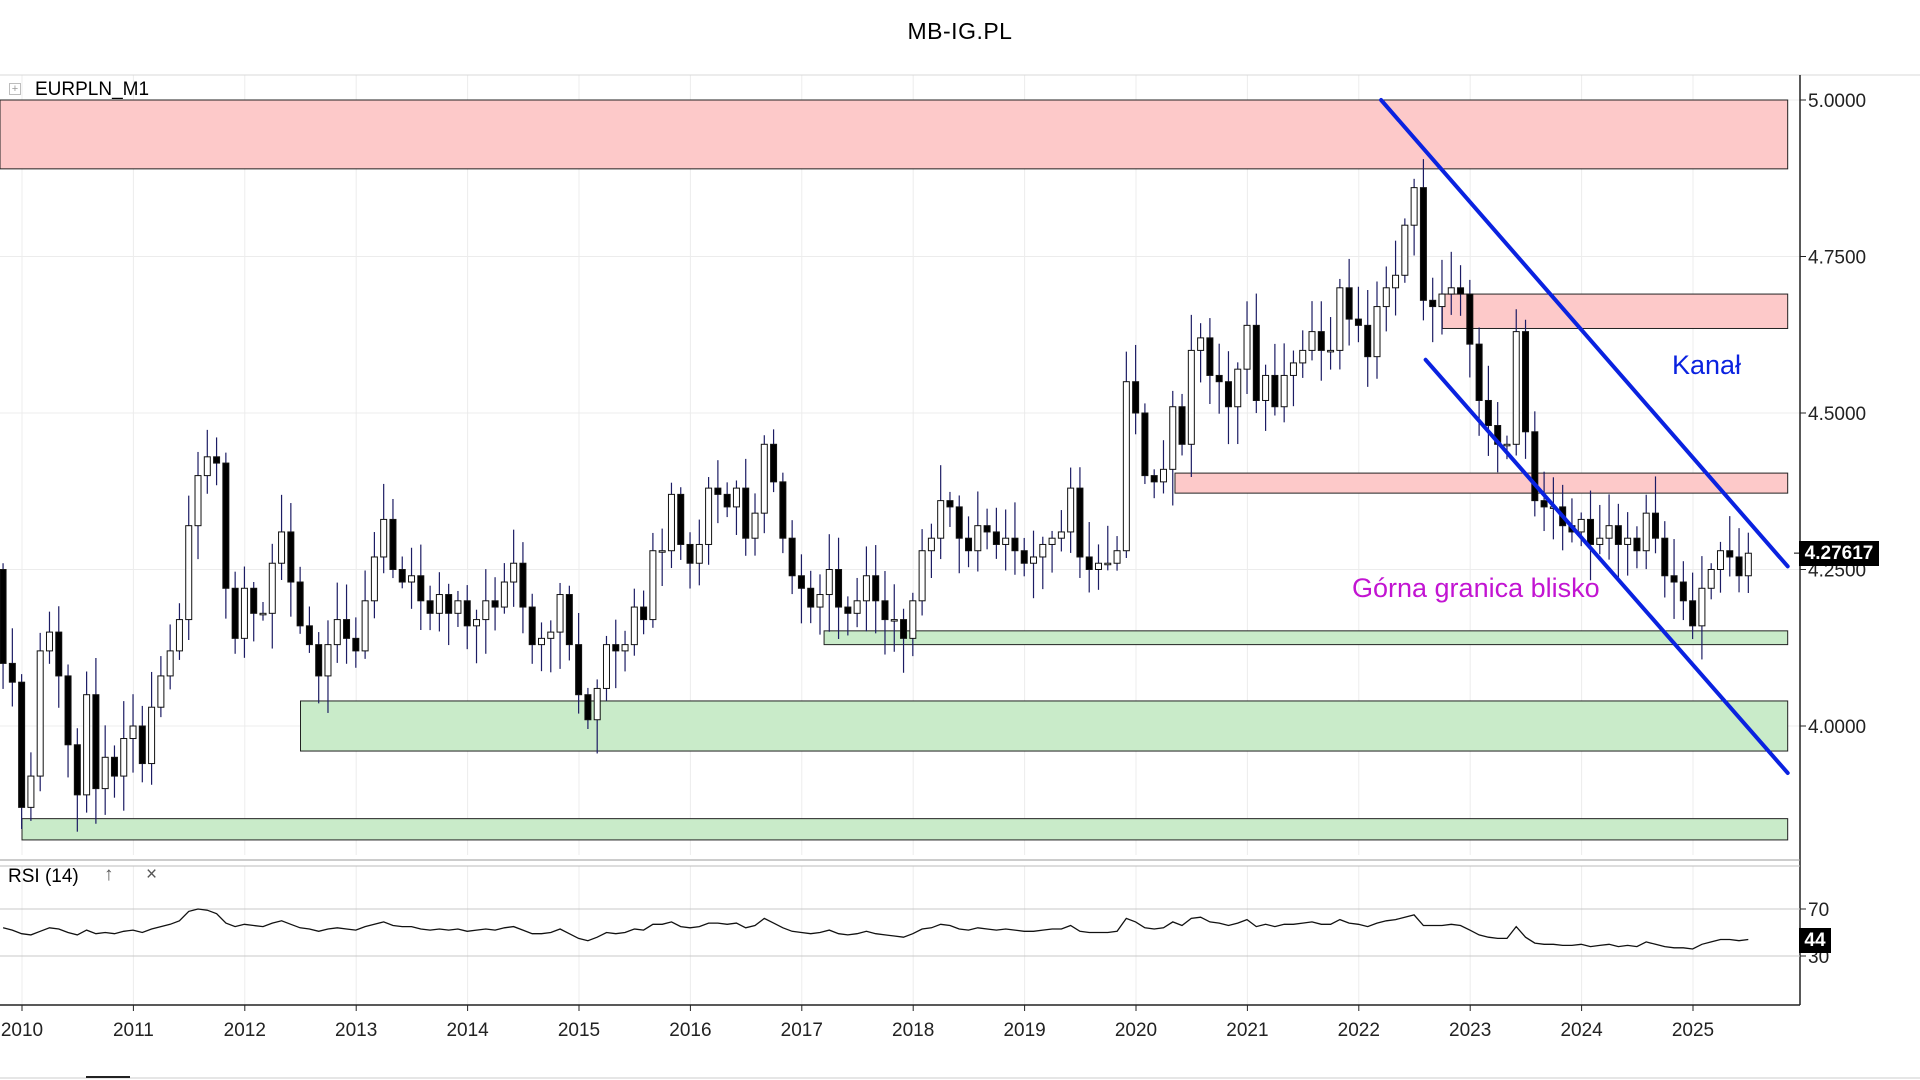 This screenshot has height=1080, width=1920. What do you see at coordinates (579, 1030) in the screenshot?
I see `x-tick-label: 2015` at bounding box center [579, 1030].